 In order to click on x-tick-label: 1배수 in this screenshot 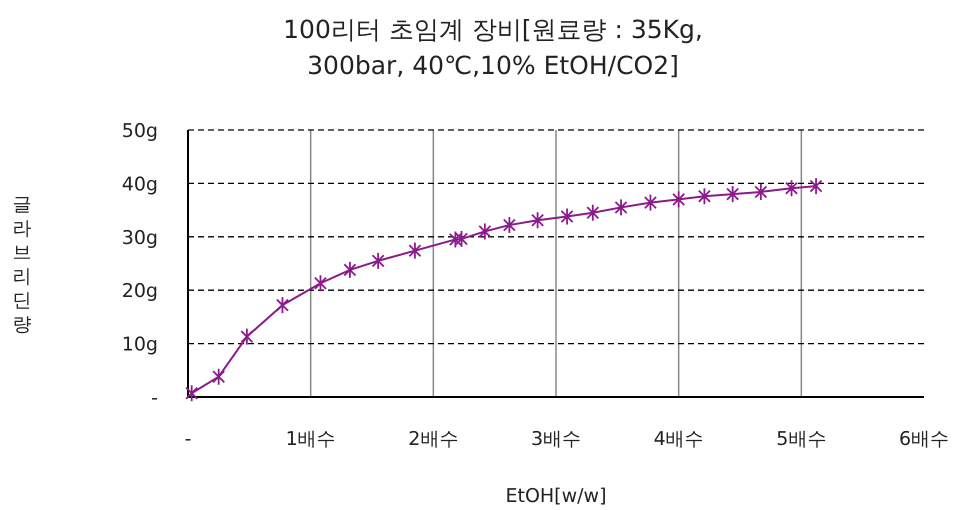, I will do `click(311, 439)`.